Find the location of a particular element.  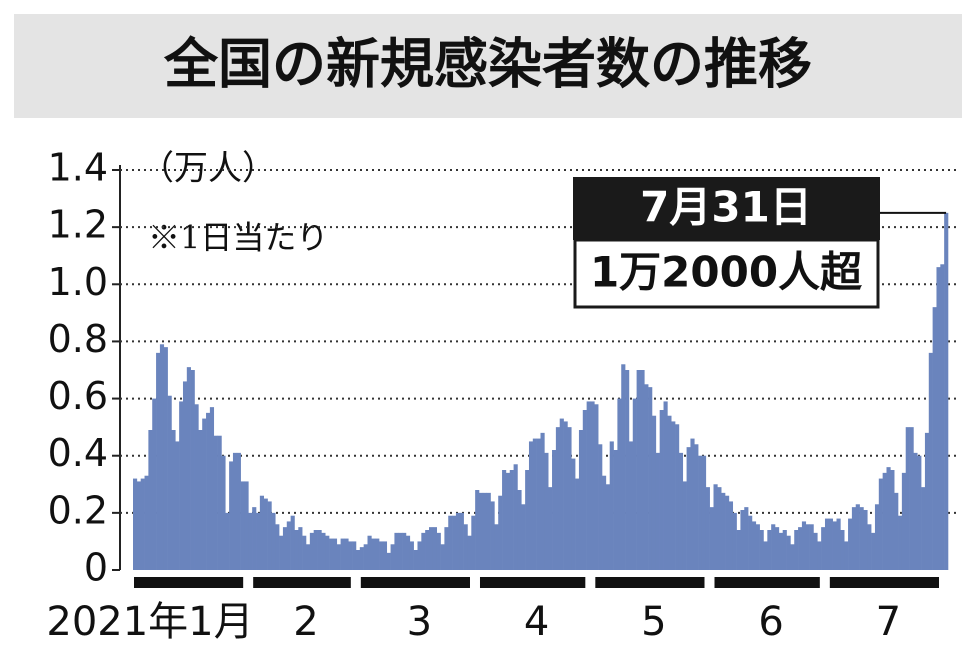

chart-title: 全国の新規感染者数の推移 is located at coordinates (487, 64).